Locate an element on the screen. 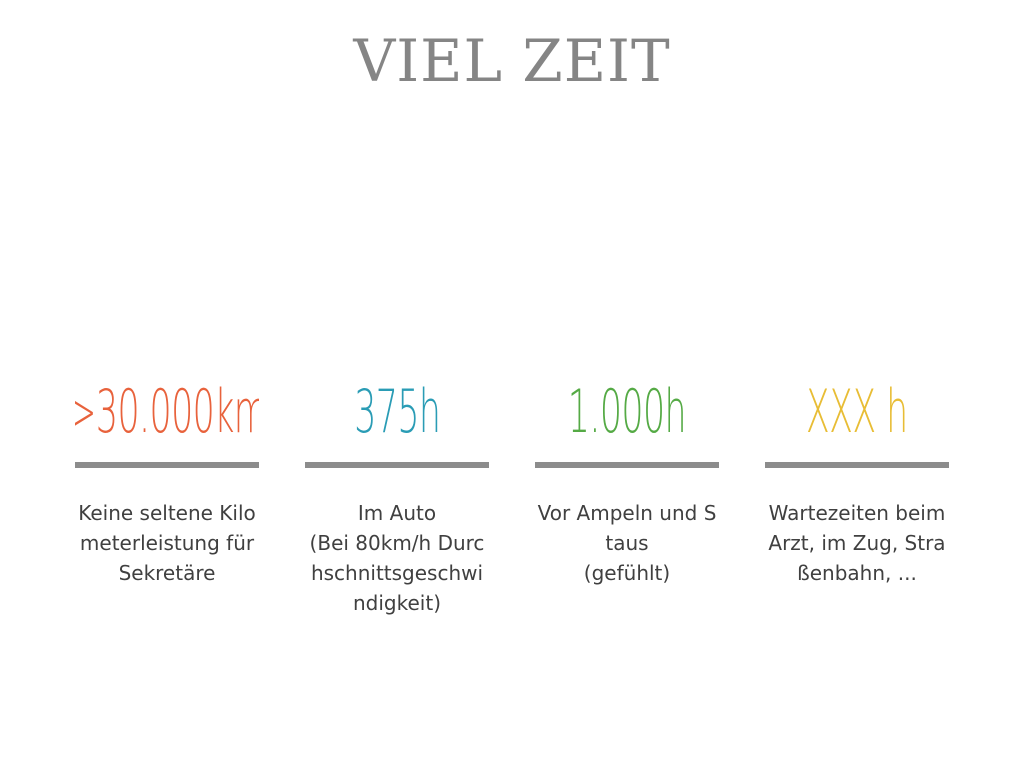 This screenshot has width=1024, height=768. stat-value-container: >30.000km is located at coordinates (167, 412).